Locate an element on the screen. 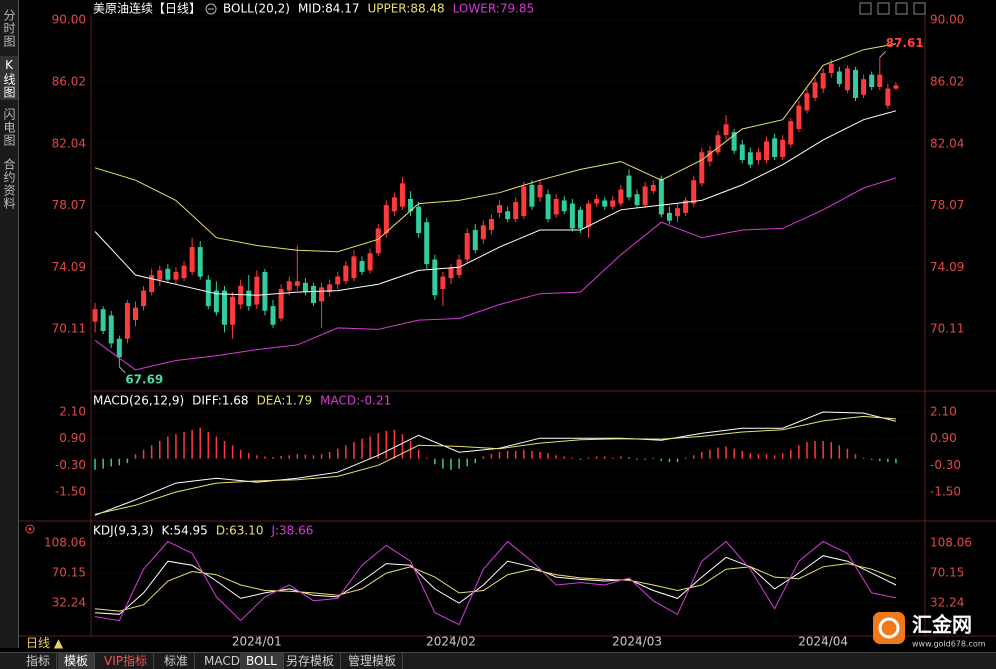 The image size is (996, 669). side-tab: 闪电图 is located at coordinates (9, 127).